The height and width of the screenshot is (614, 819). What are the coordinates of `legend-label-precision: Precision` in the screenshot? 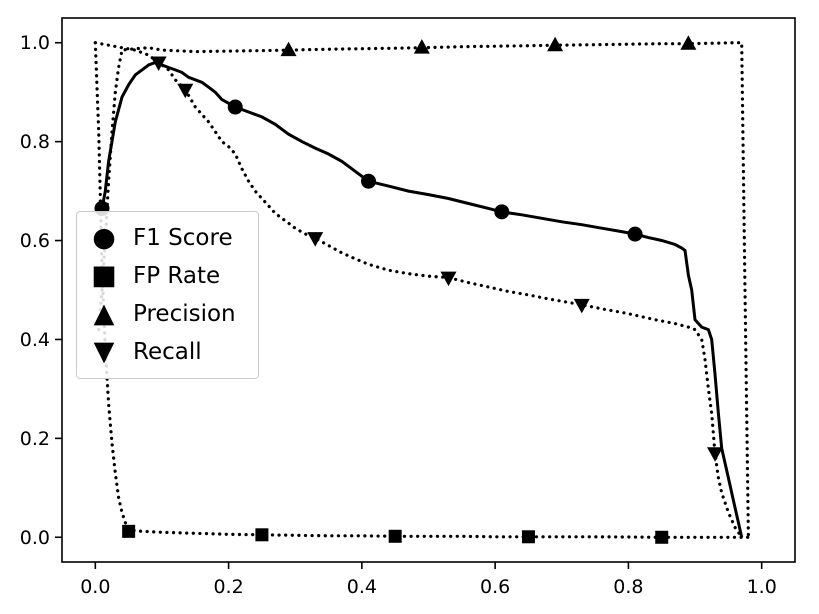 It's located at (184, 314).